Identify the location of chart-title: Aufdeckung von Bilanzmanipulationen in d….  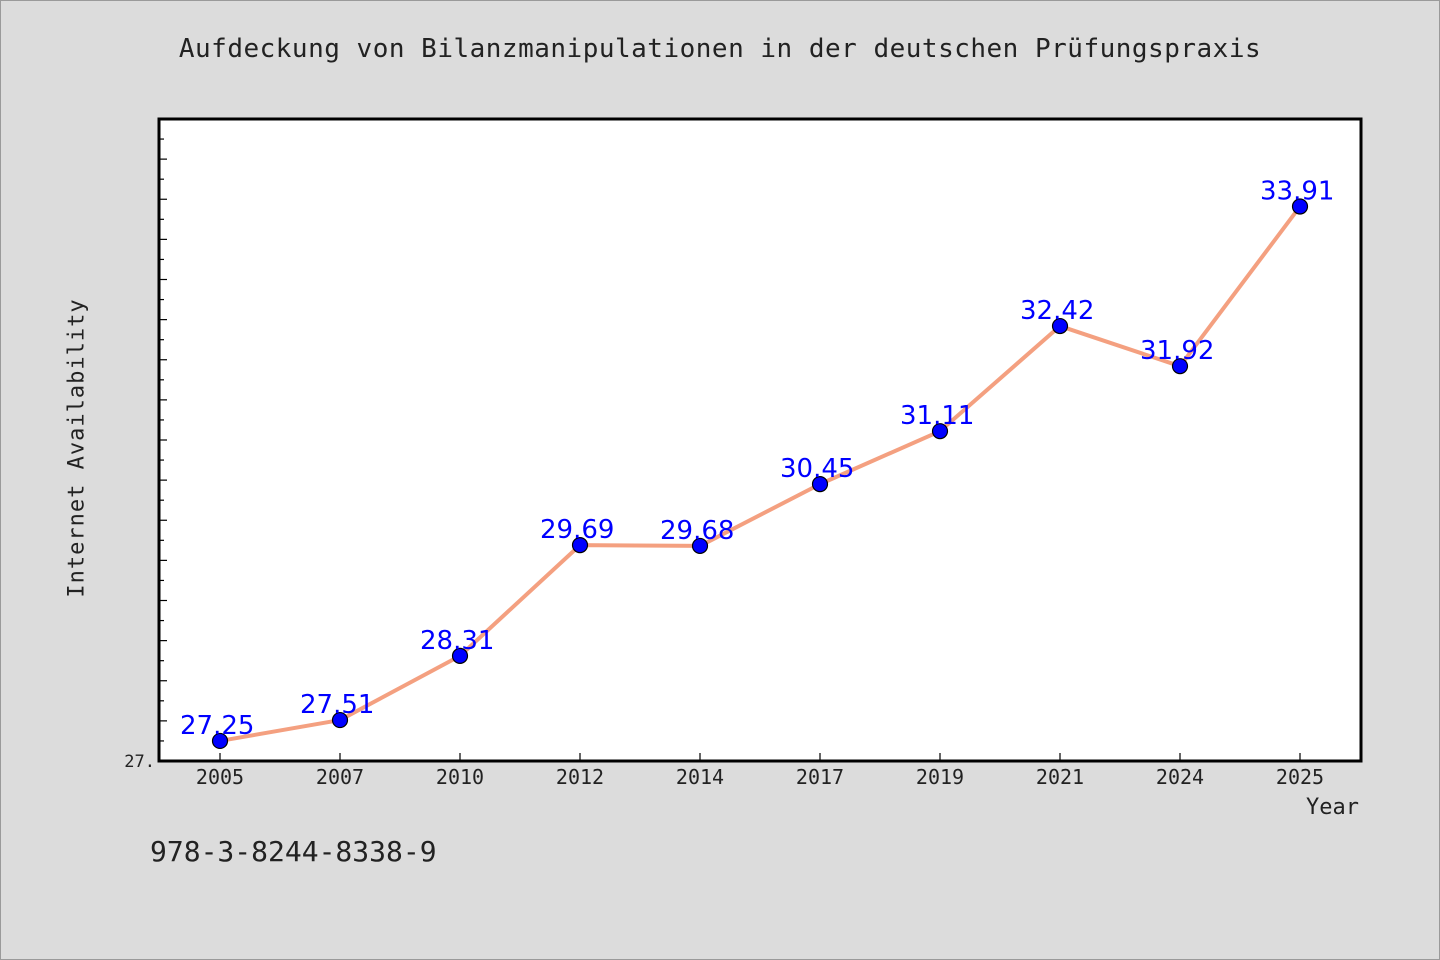
(720, 49).